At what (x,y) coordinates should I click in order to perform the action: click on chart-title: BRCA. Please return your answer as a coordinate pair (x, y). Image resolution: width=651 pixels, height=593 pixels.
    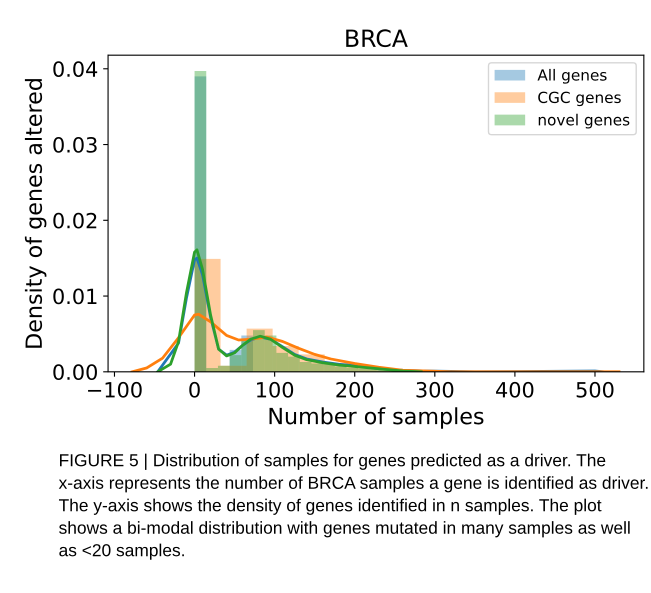
    Looking at the image, I should click on (377, 38).